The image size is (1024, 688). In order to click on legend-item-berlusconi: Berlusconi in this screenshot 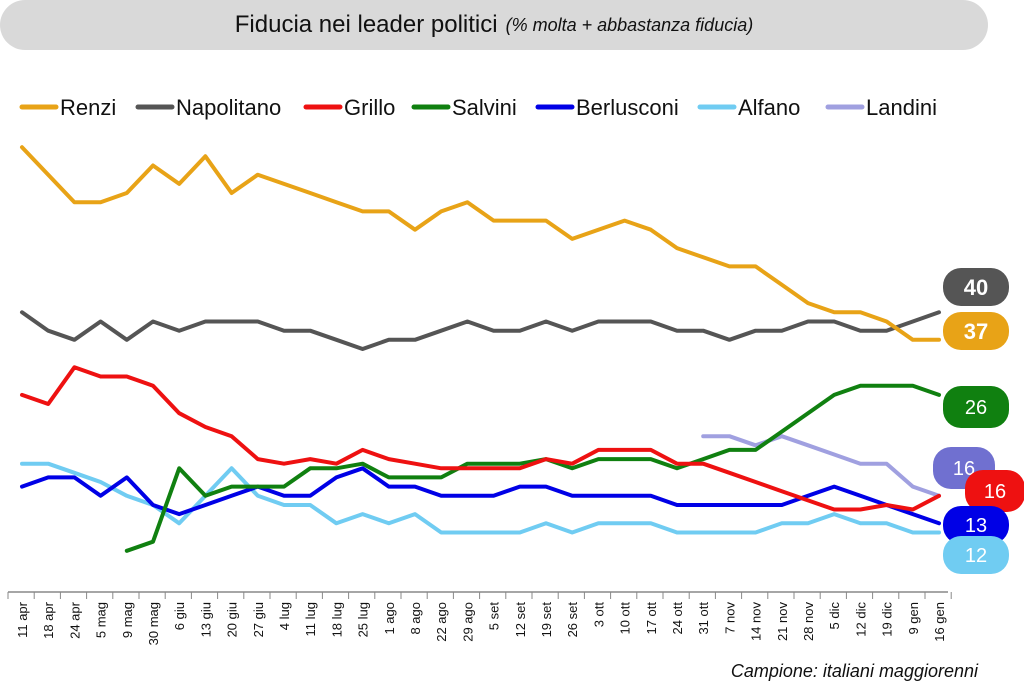, I will do `click(607, 107)`.